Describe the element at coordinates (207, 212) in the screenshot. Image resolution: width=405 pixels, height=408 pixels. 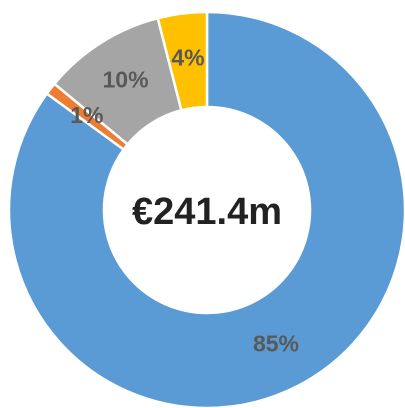
I see `center-label: €241.4m` at that location.